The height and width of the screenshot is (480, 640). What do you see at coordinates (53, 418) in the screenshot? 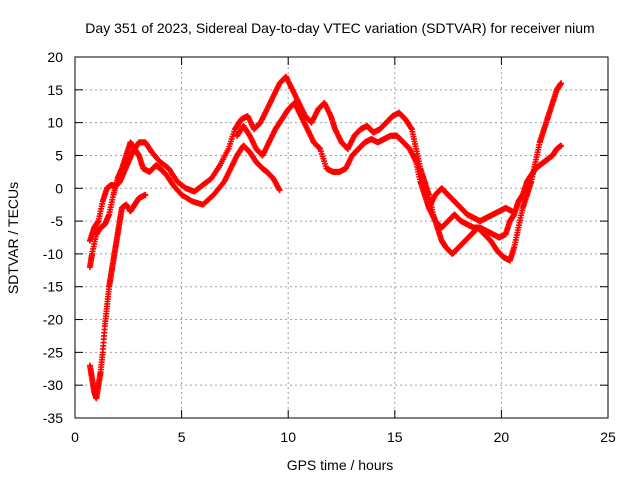
I see `y-tick-label: -35` at bounding box center [53, 418].